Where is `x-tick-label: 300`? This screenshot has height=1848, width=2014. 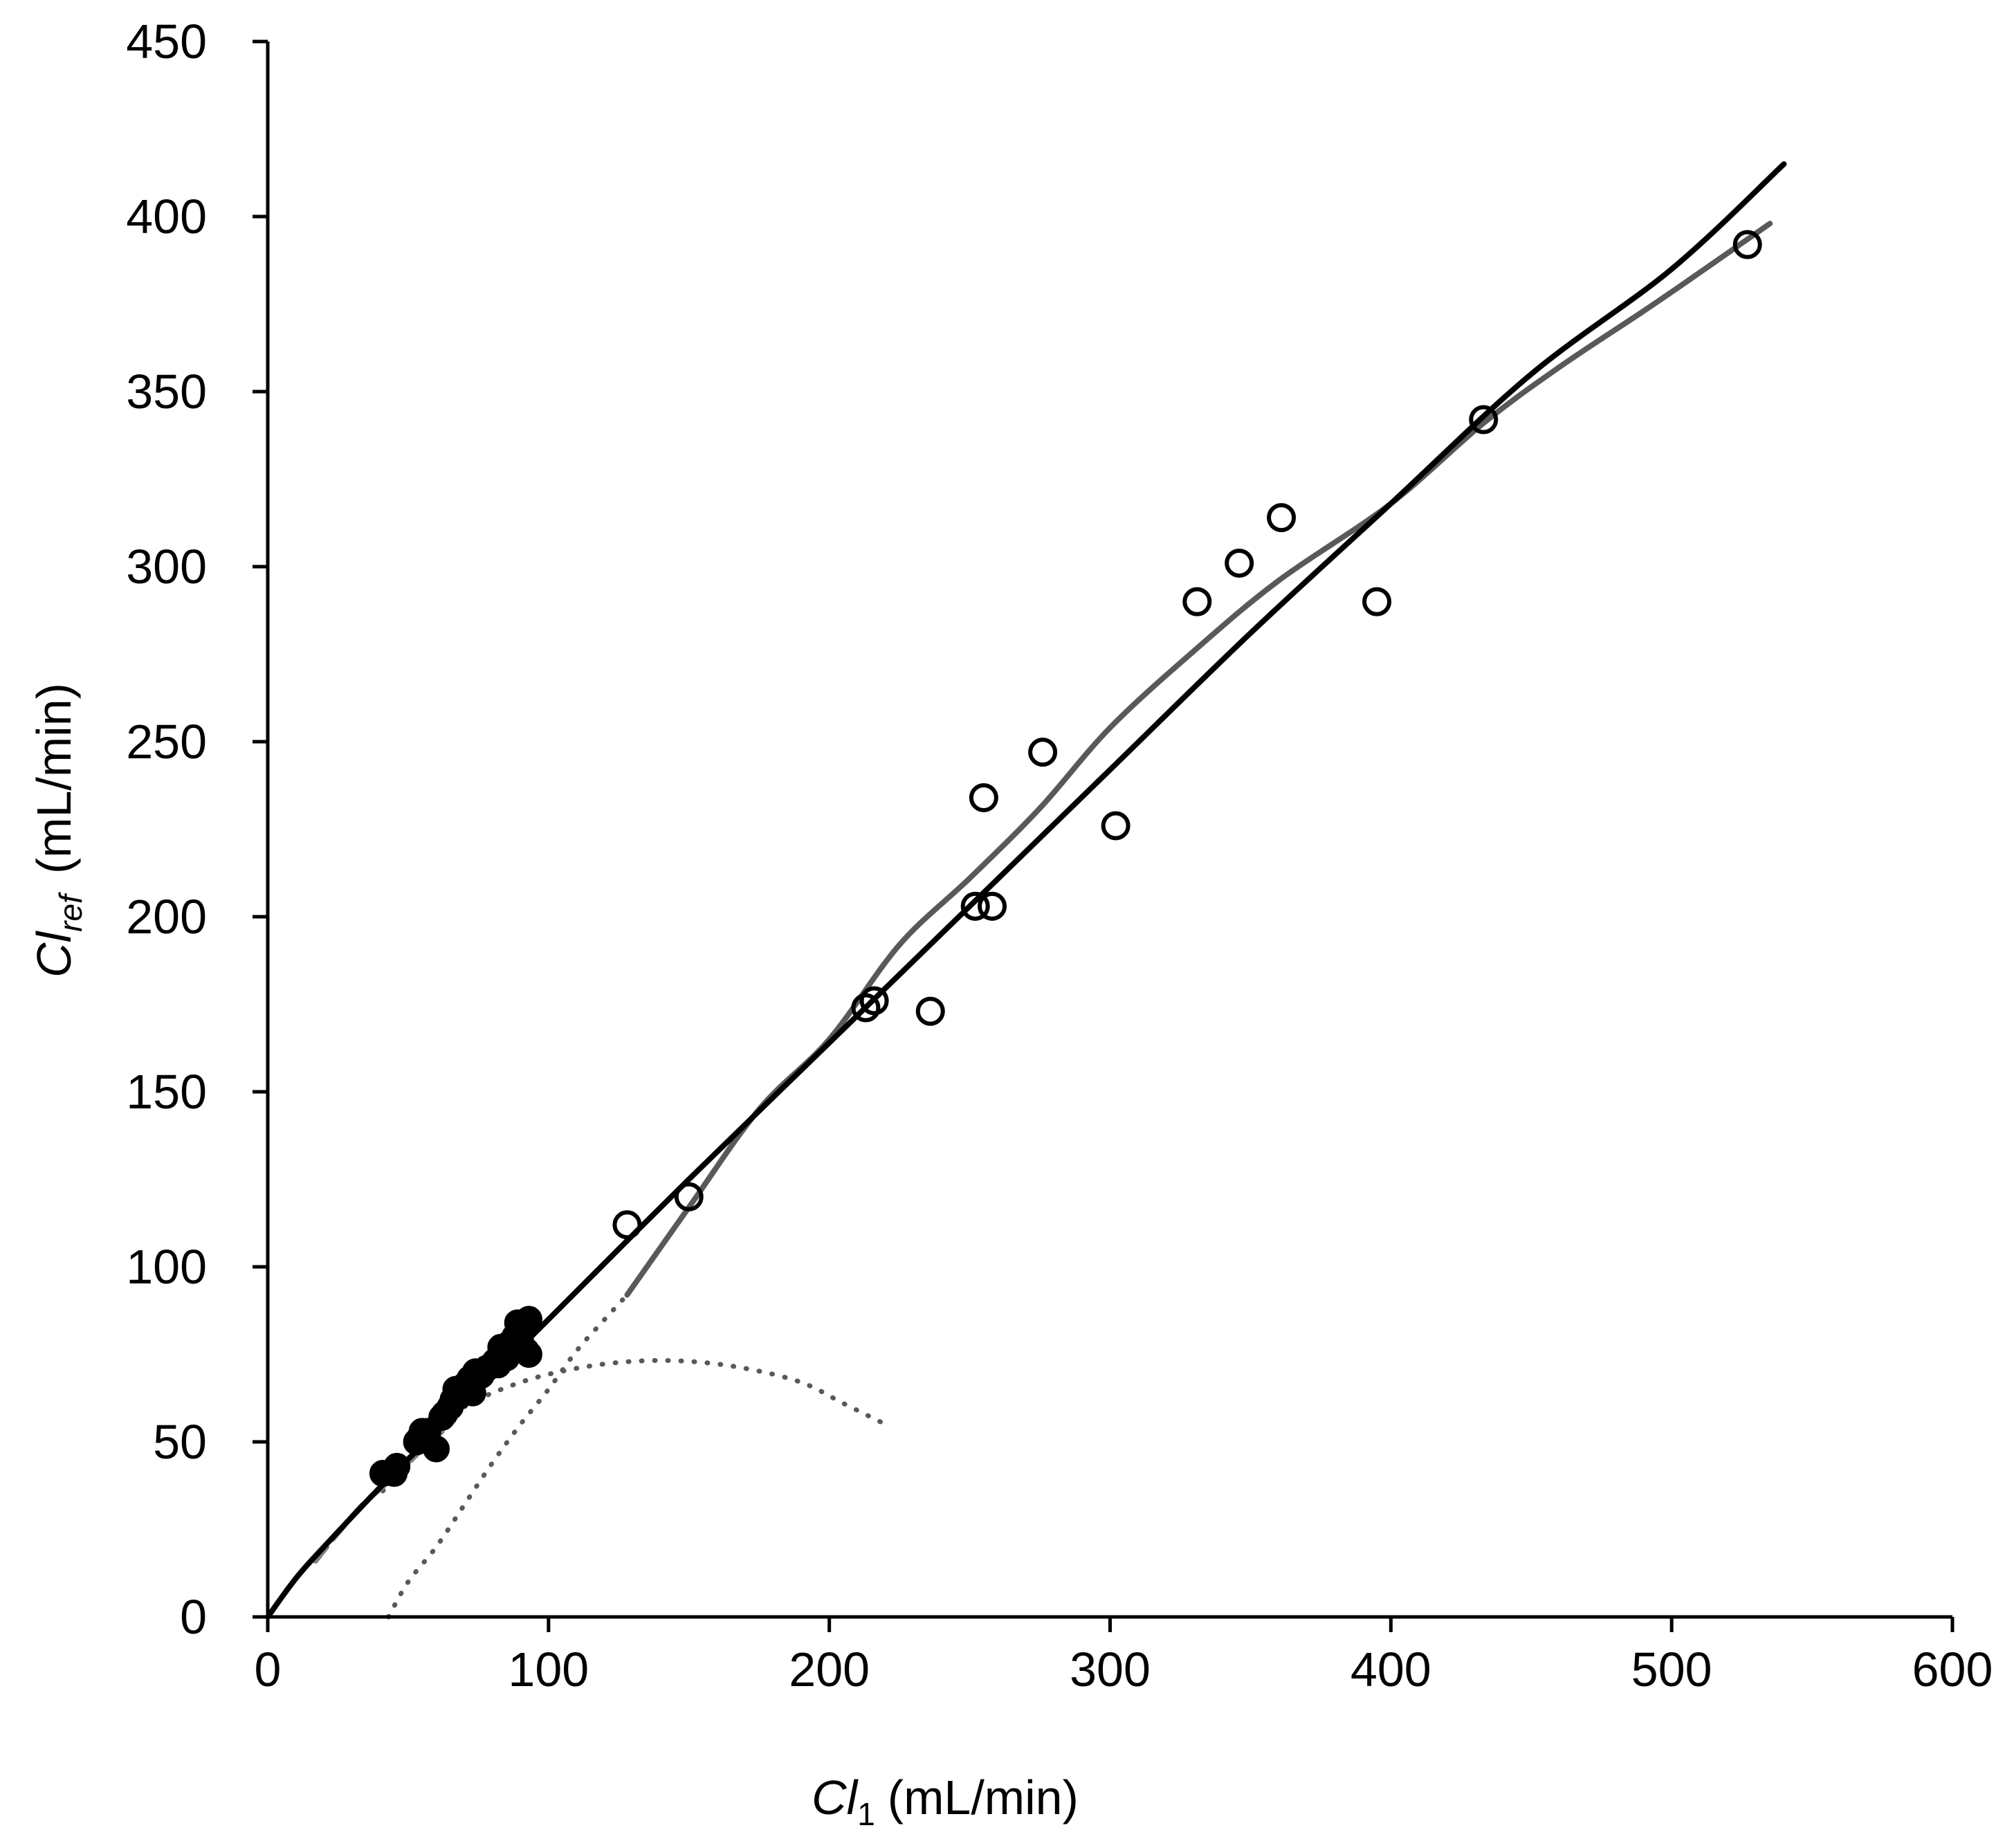
x-tick-label: 300 is located at coordinates (1110, 1669).